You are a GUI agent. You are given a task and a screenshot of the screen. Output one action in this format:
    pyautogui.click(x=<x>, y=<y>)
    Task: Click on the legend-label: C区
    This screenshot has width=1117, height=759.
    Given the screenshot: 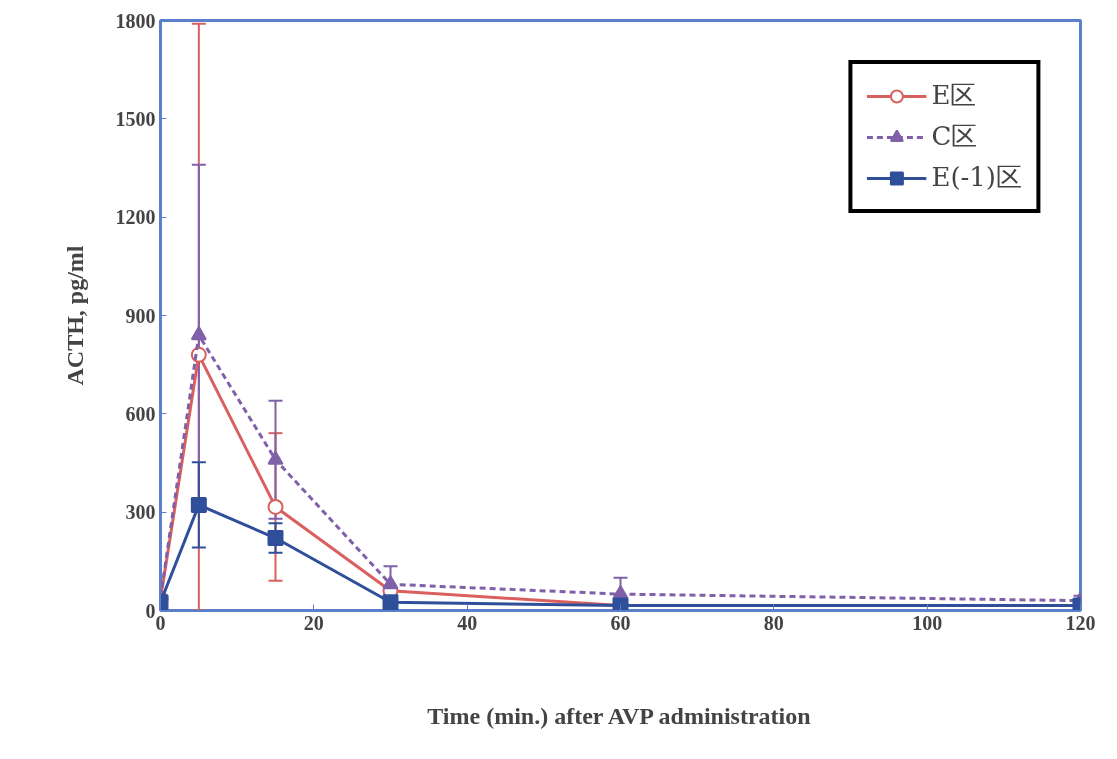 What is the action you would take?
    pyautogui.click(x=954, y=136)
    